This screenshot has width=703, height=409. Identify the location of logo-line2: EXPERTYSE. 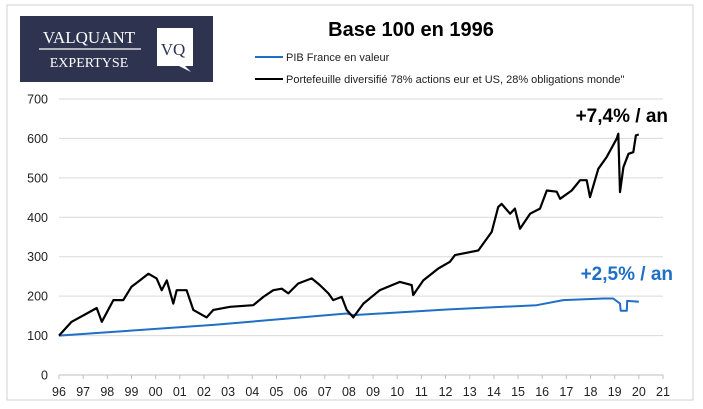
(89, 63).